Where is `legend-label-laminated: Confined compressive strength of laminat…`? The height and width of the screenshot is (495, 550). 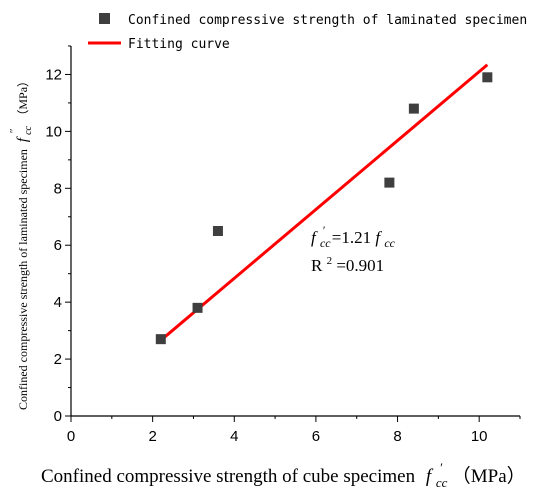
legend-label-laminated: Confined compressive strength of laminat… is located at coordinates (327, 20).